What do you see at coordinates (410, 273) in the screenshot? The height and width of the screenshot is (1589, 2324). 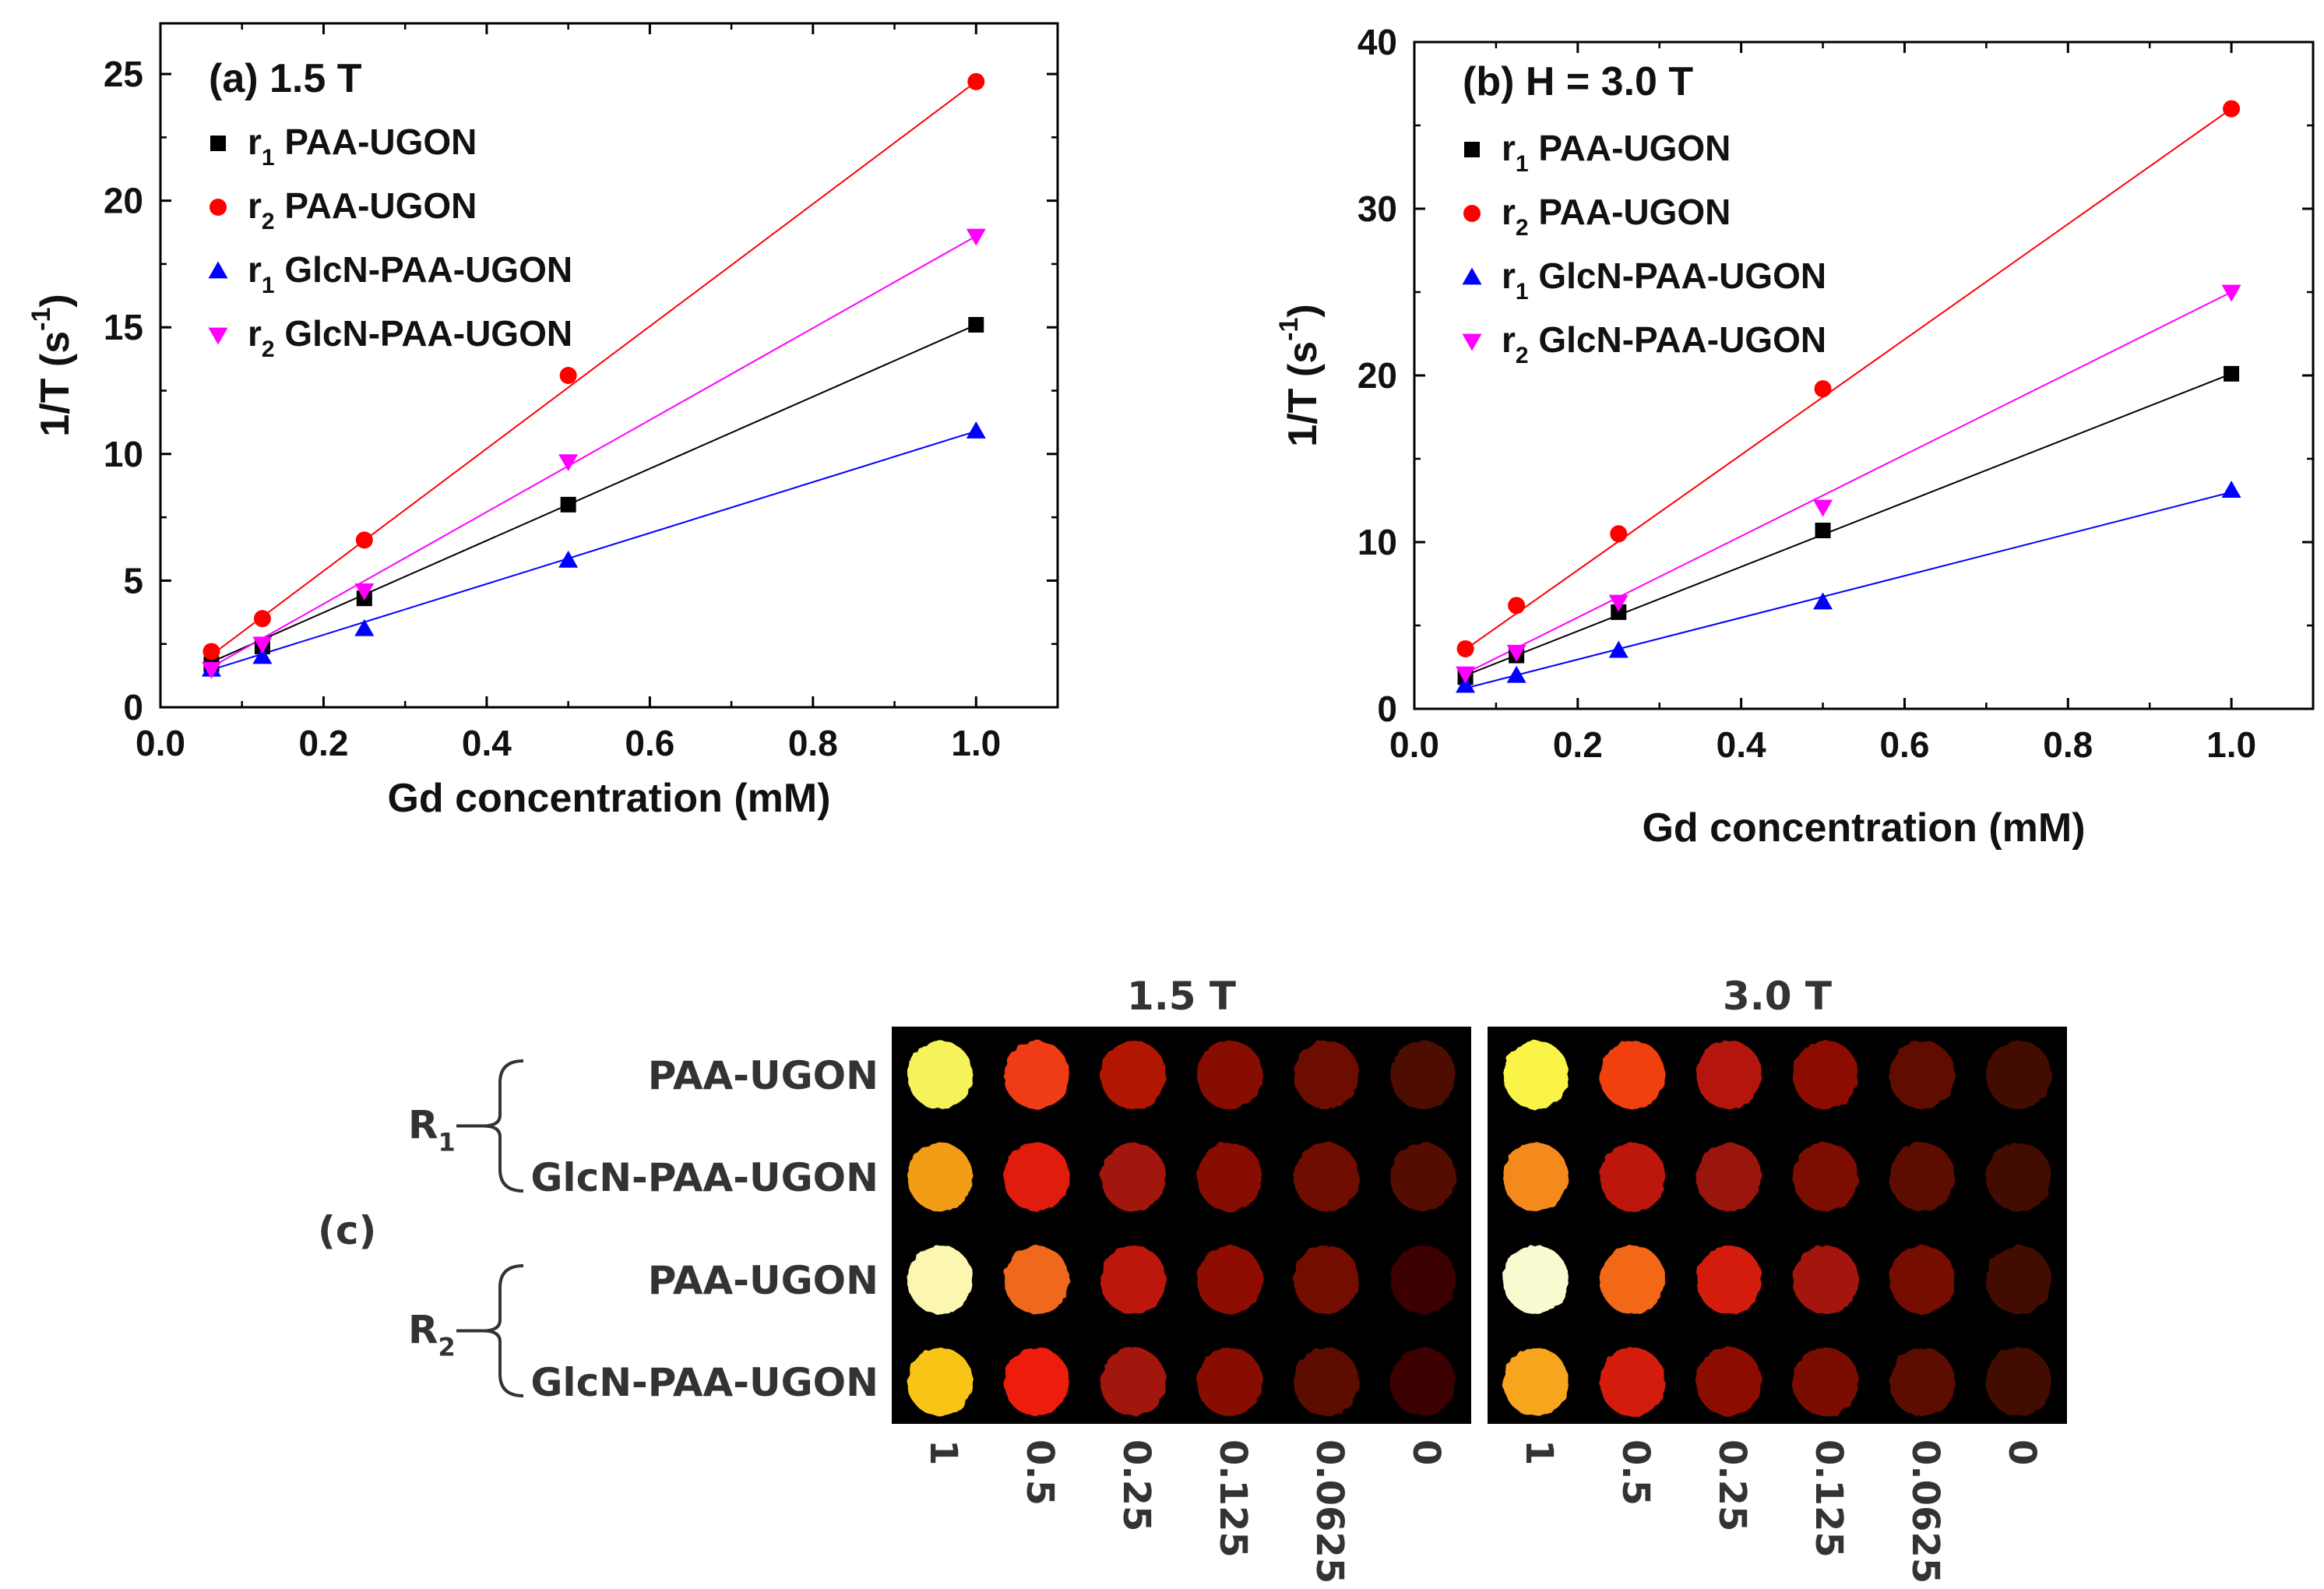 I see `legend-label-series-3: r1 GlcN-PAA-UGON` at bounding box center [410, 273].